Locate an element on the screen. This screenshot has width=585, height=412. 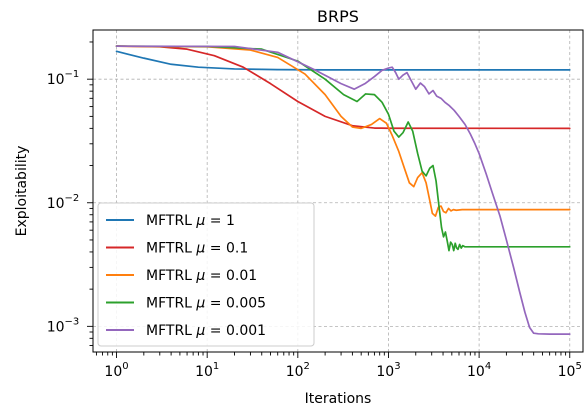
legend-label-3: MFTRL μ = 0.005 is located at coordinates (206, 304).